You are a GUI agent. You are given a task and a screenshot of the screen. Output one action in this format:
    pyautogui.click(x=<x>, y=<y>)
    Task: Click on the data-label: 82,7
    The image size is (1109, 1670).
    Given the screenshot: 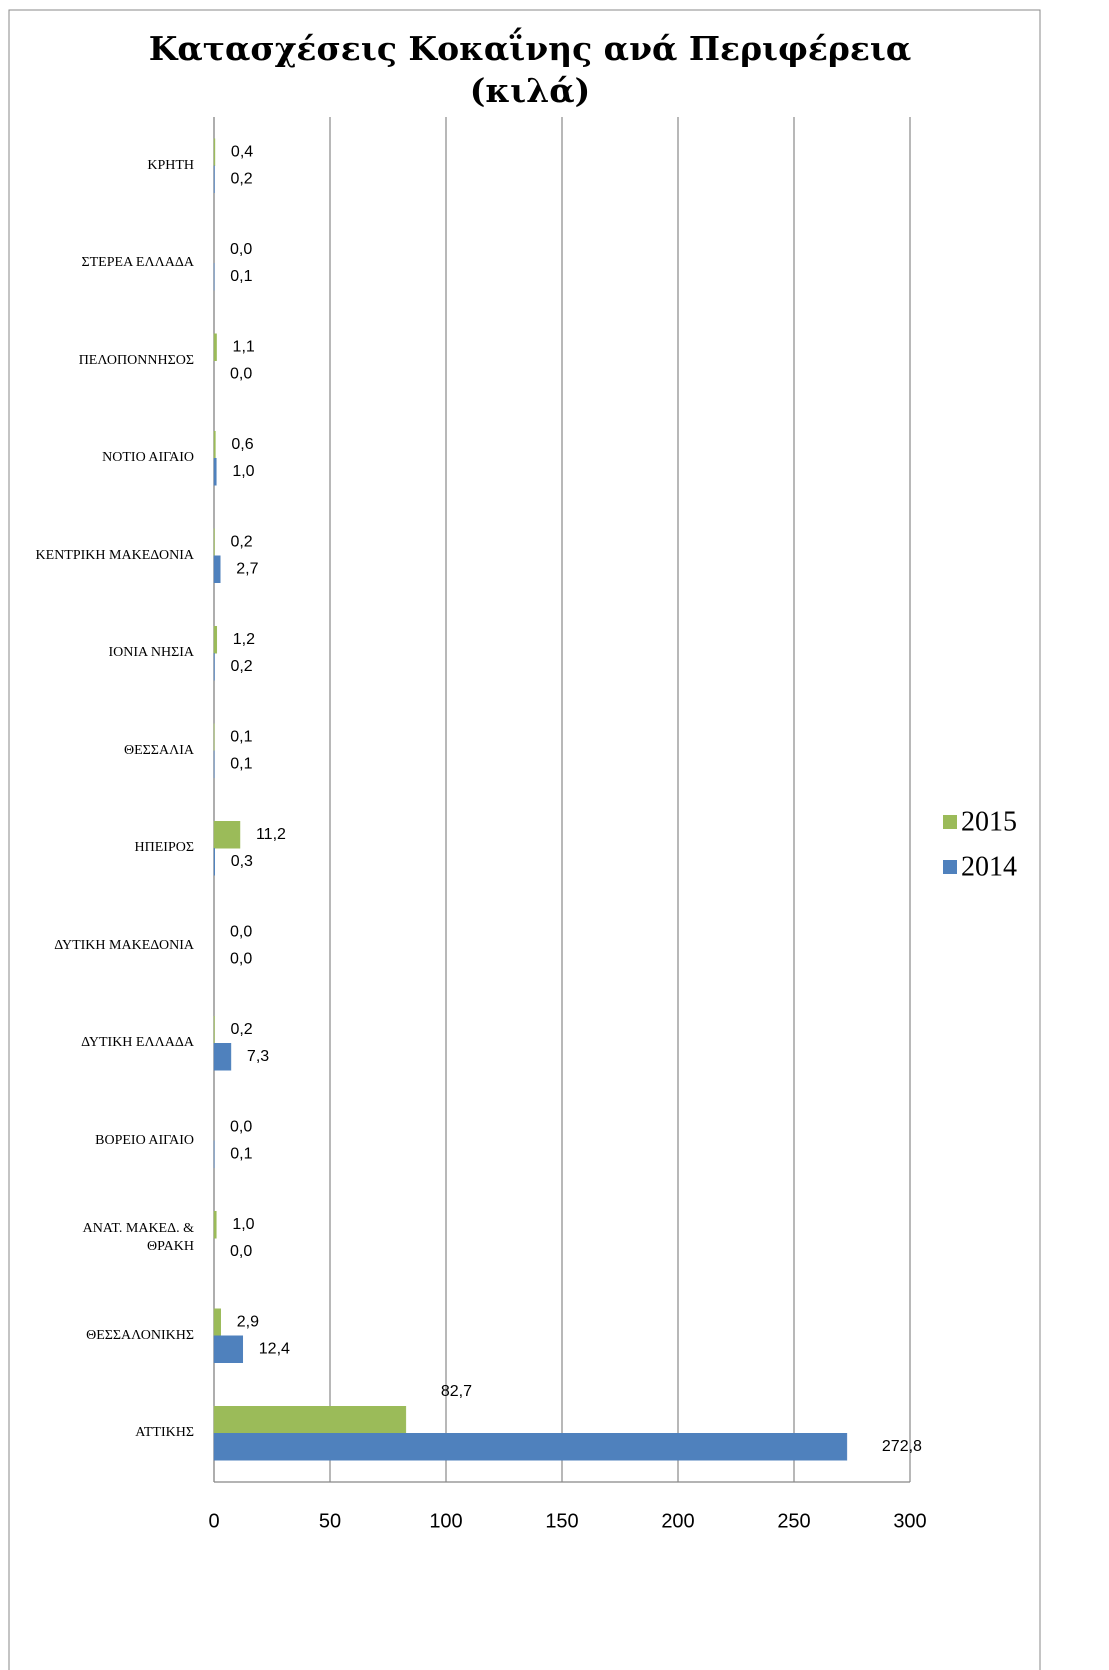 What is the action you would take?
    pyautogui.click(x=456, y=1391)
    